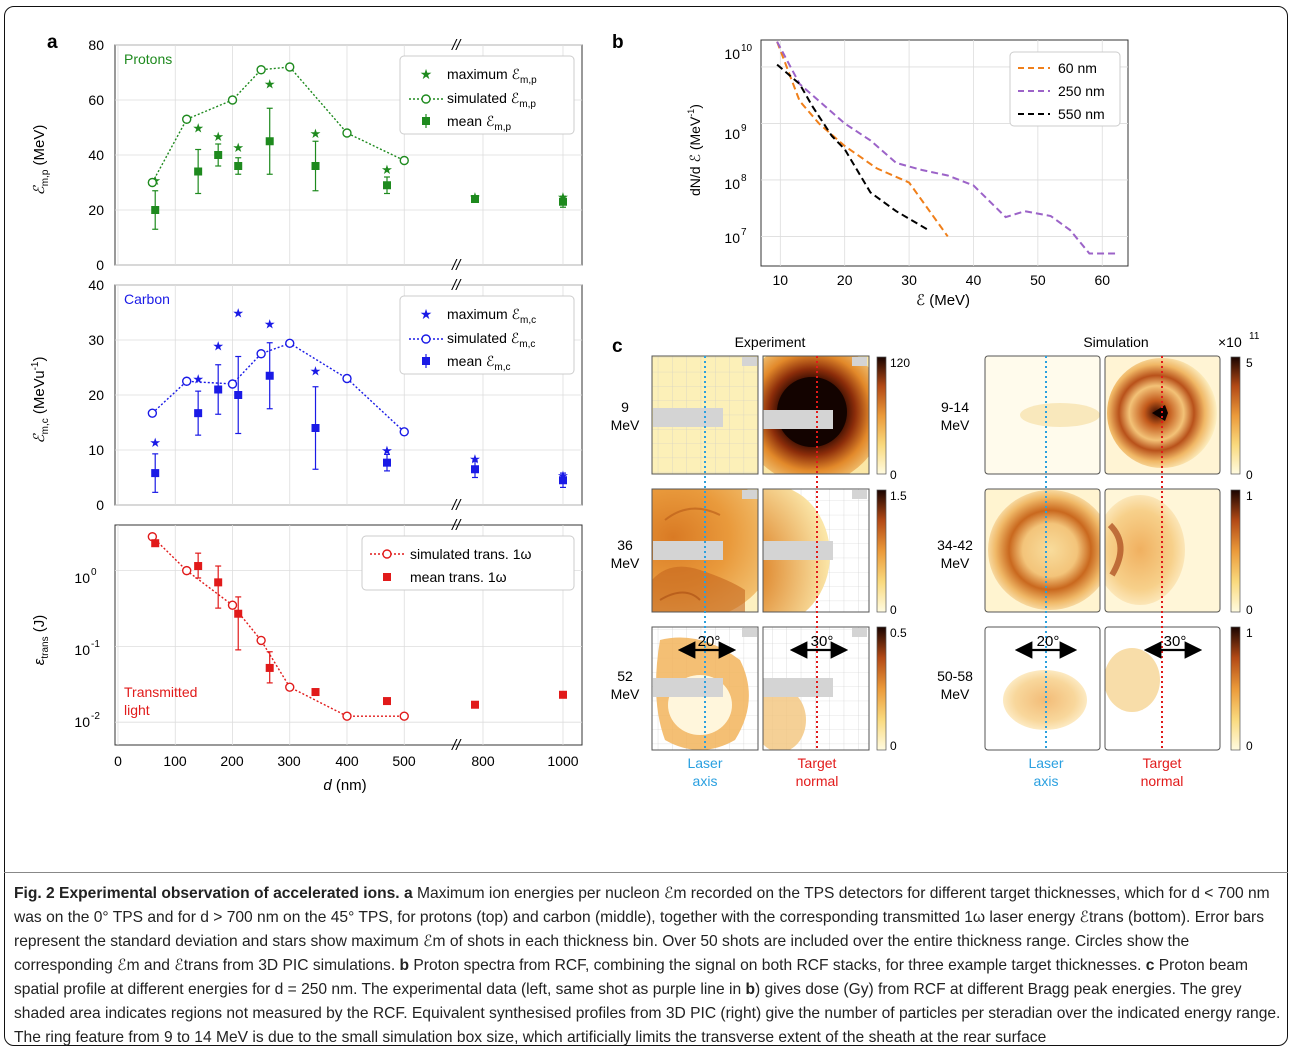 This screenshot has width=1292, height=1056. Describe the element at coordinates (816, 415) in the screenshot. I see `exp-image-9mev-target` at that location.